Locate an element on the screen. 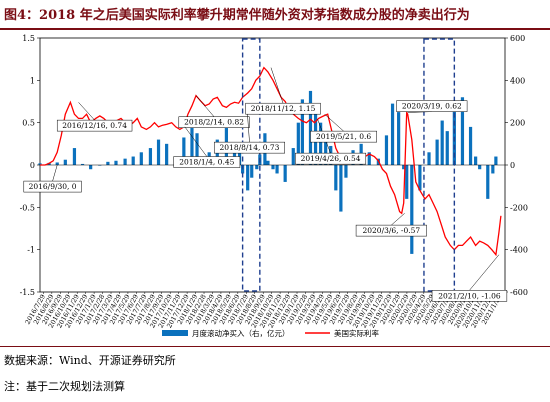  legend-line-label: 美国实际利率 is located at coordinates (356, 333).